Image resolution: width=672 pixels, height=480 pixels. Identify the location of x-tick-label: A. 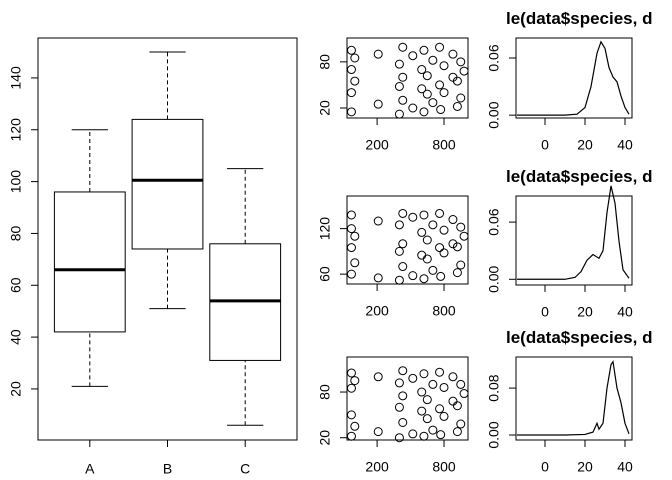
(90, 469).